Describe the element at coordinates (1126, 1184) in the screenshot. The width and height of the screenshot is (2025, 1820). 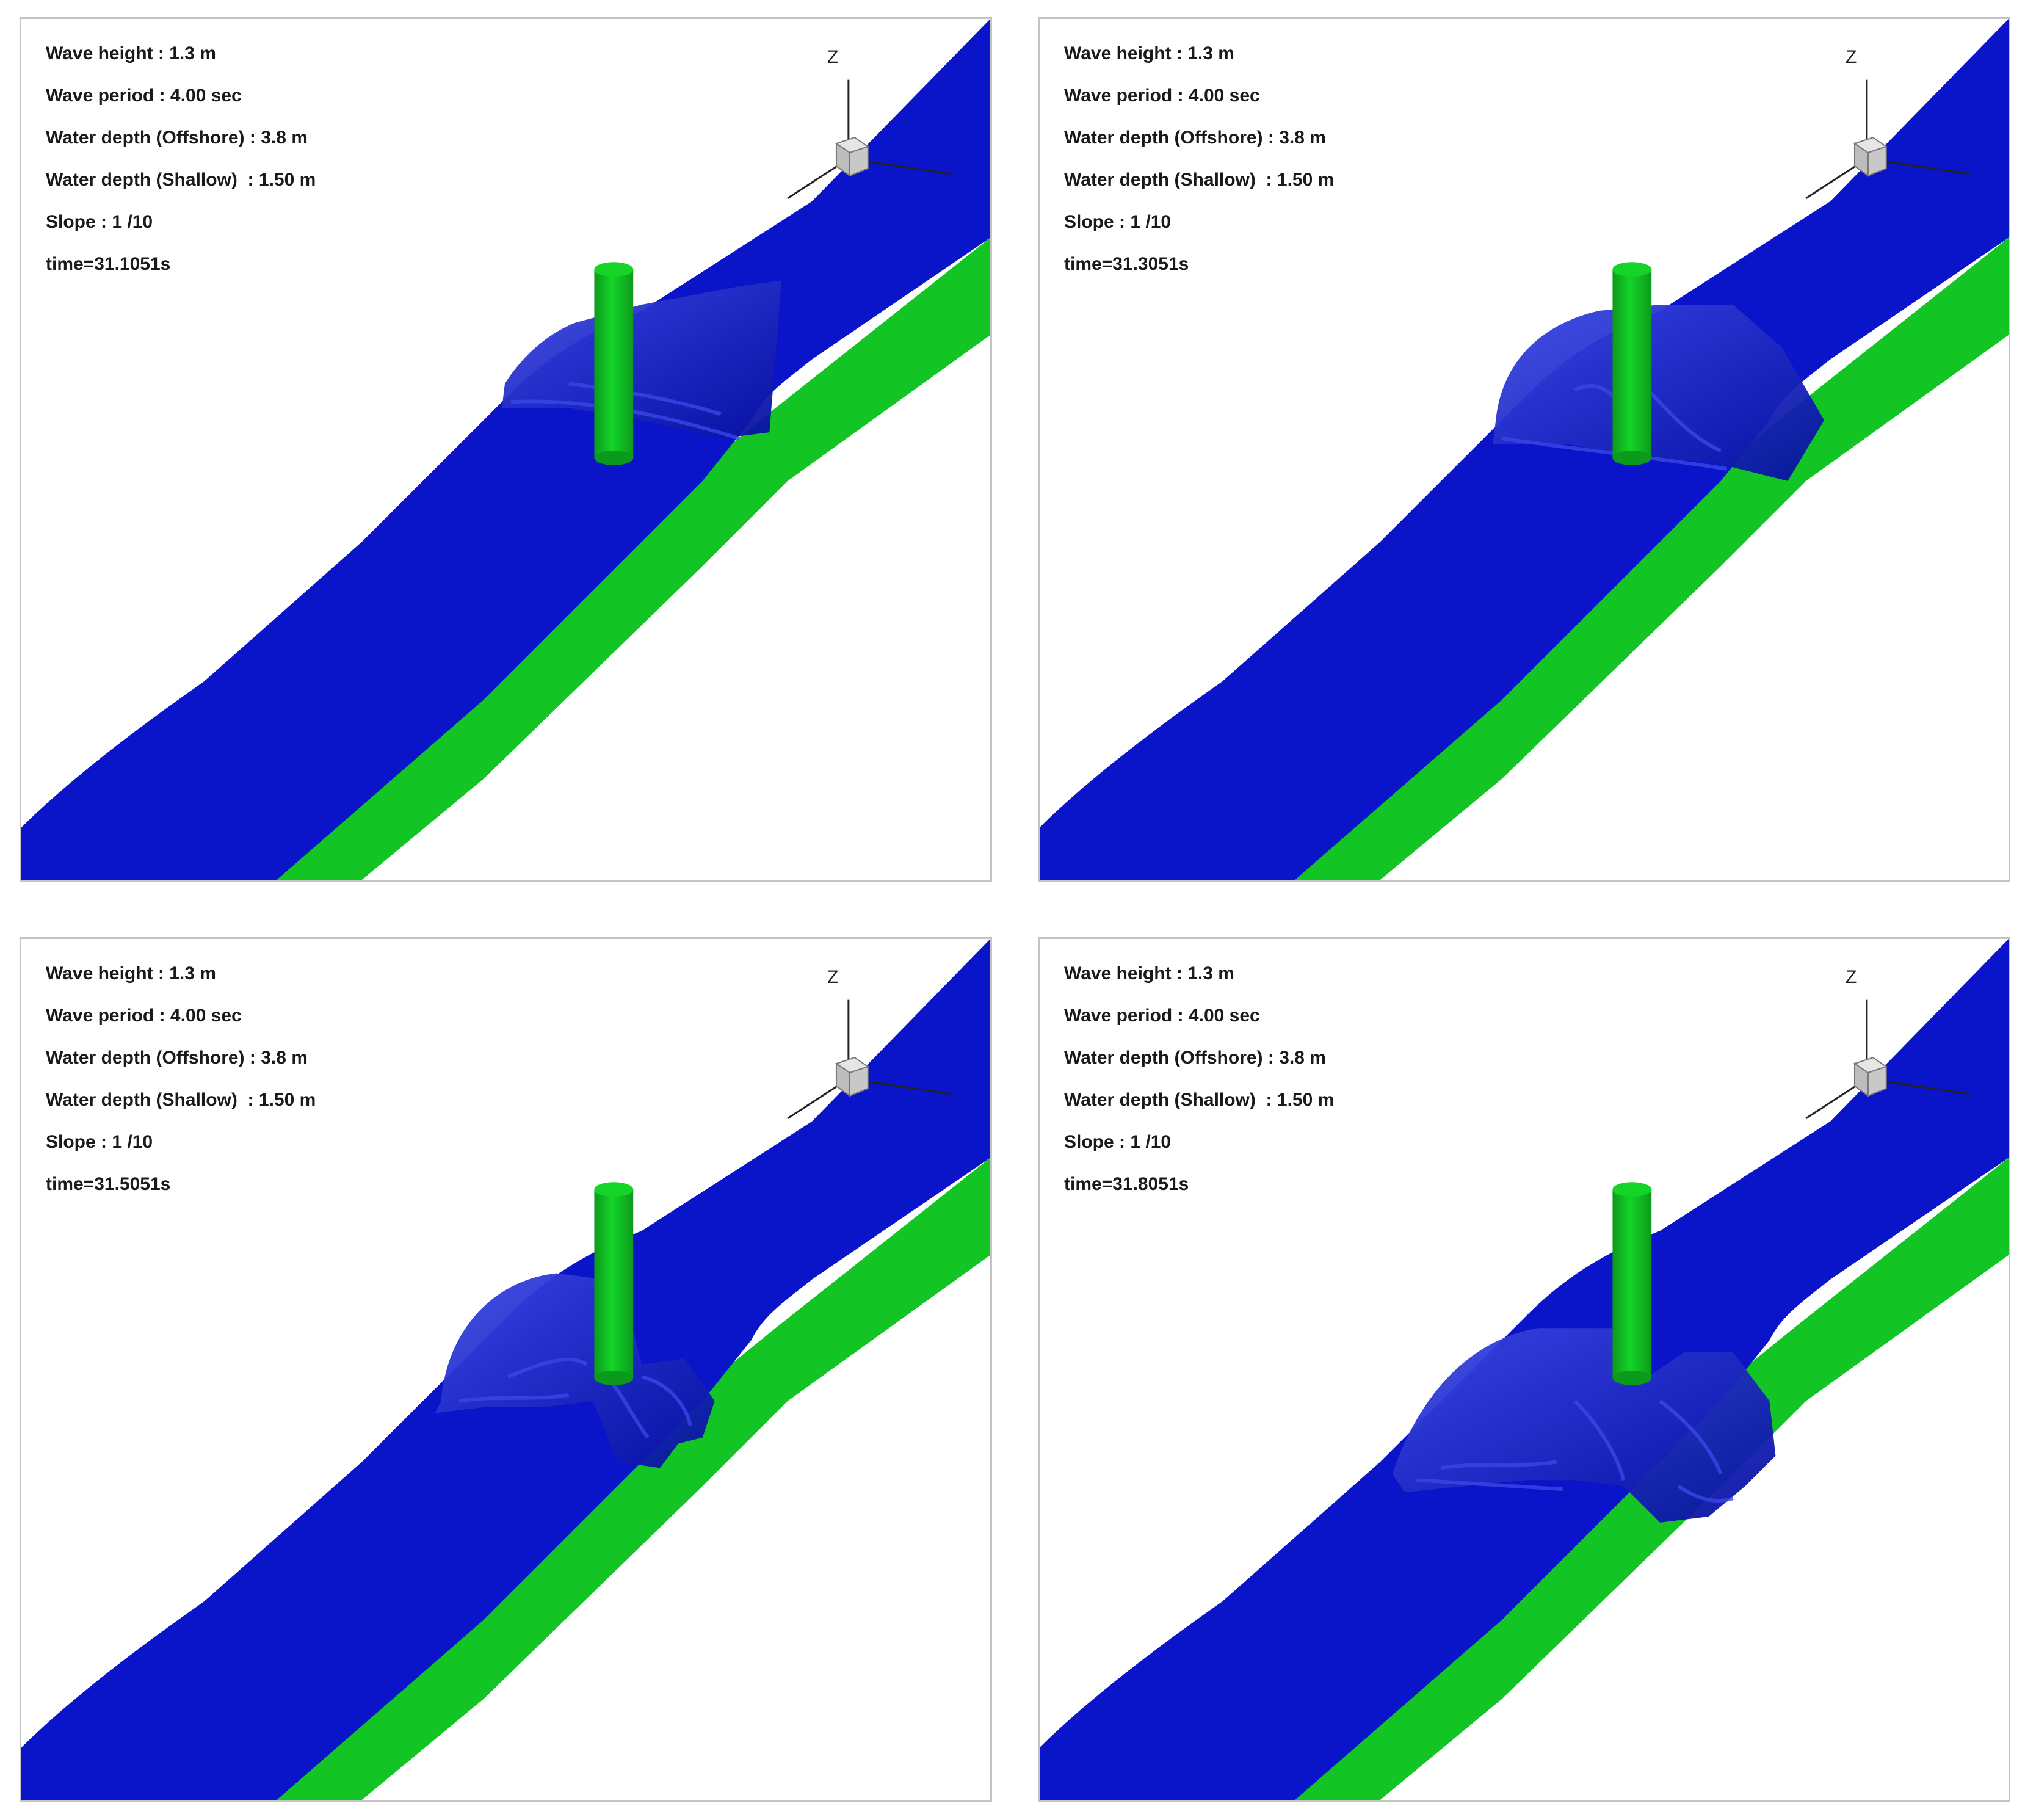
I see `time-label: time=31.8051s` at that location.